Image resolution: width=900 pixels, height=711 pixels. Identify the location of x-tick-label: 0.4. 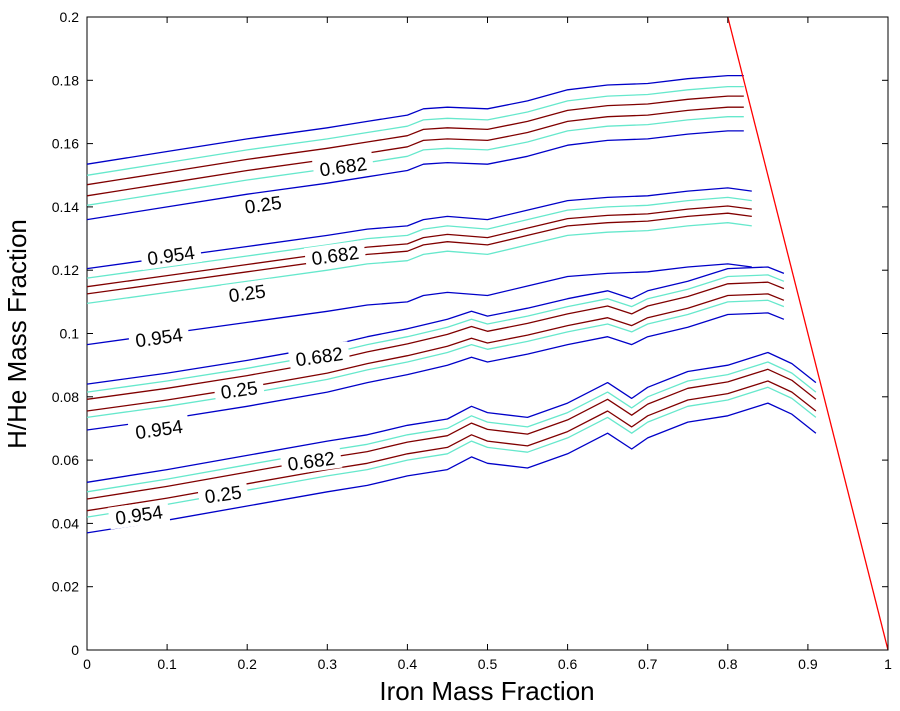
(408, 664).